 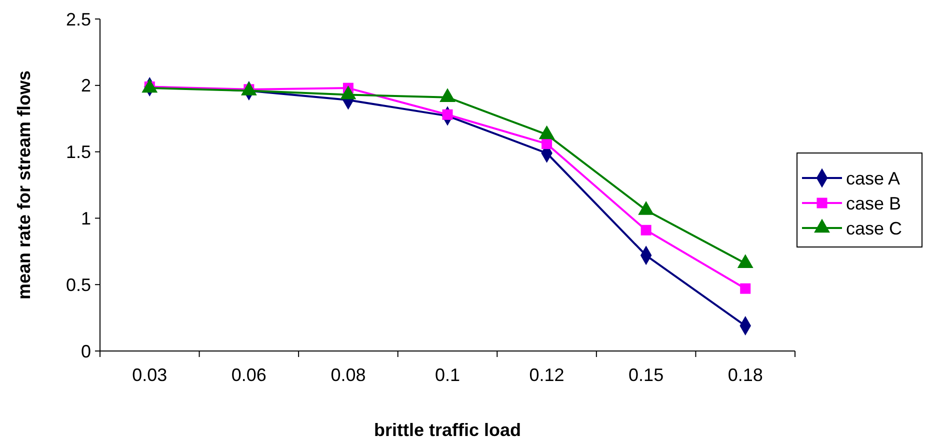 I want to click on x-tick-label: 0.1, so click(x=447, y=375).